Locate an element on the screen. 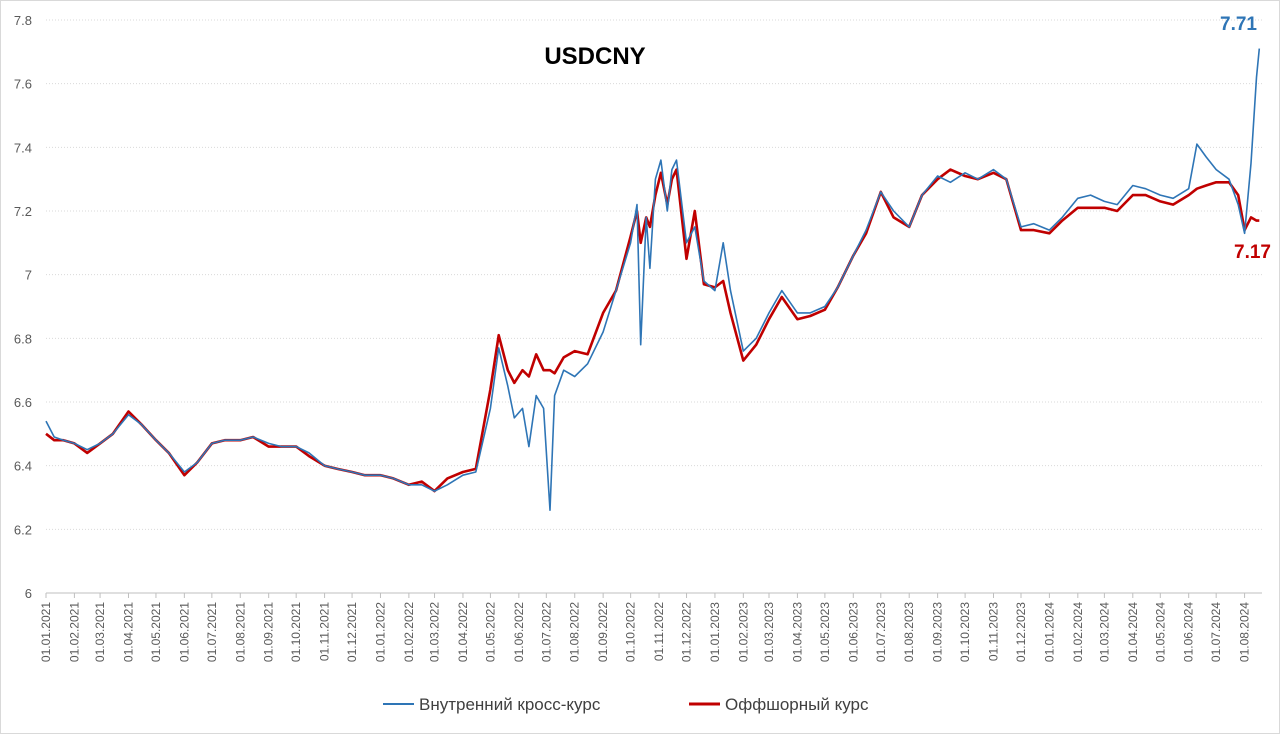  x-tick-label: 01.01.2021 is located at coordinates (46, 632).